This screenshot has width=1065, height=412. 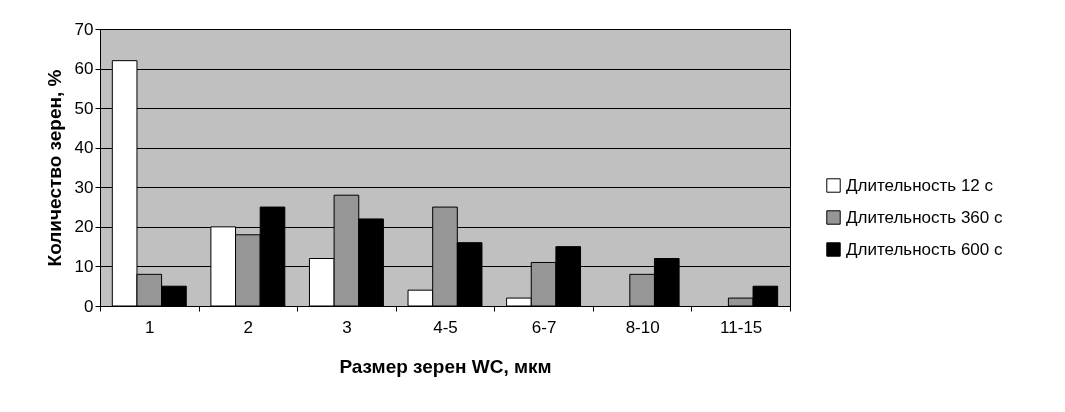 I want to click on x-tick-label: 6-7, so click(x=544, y=327).